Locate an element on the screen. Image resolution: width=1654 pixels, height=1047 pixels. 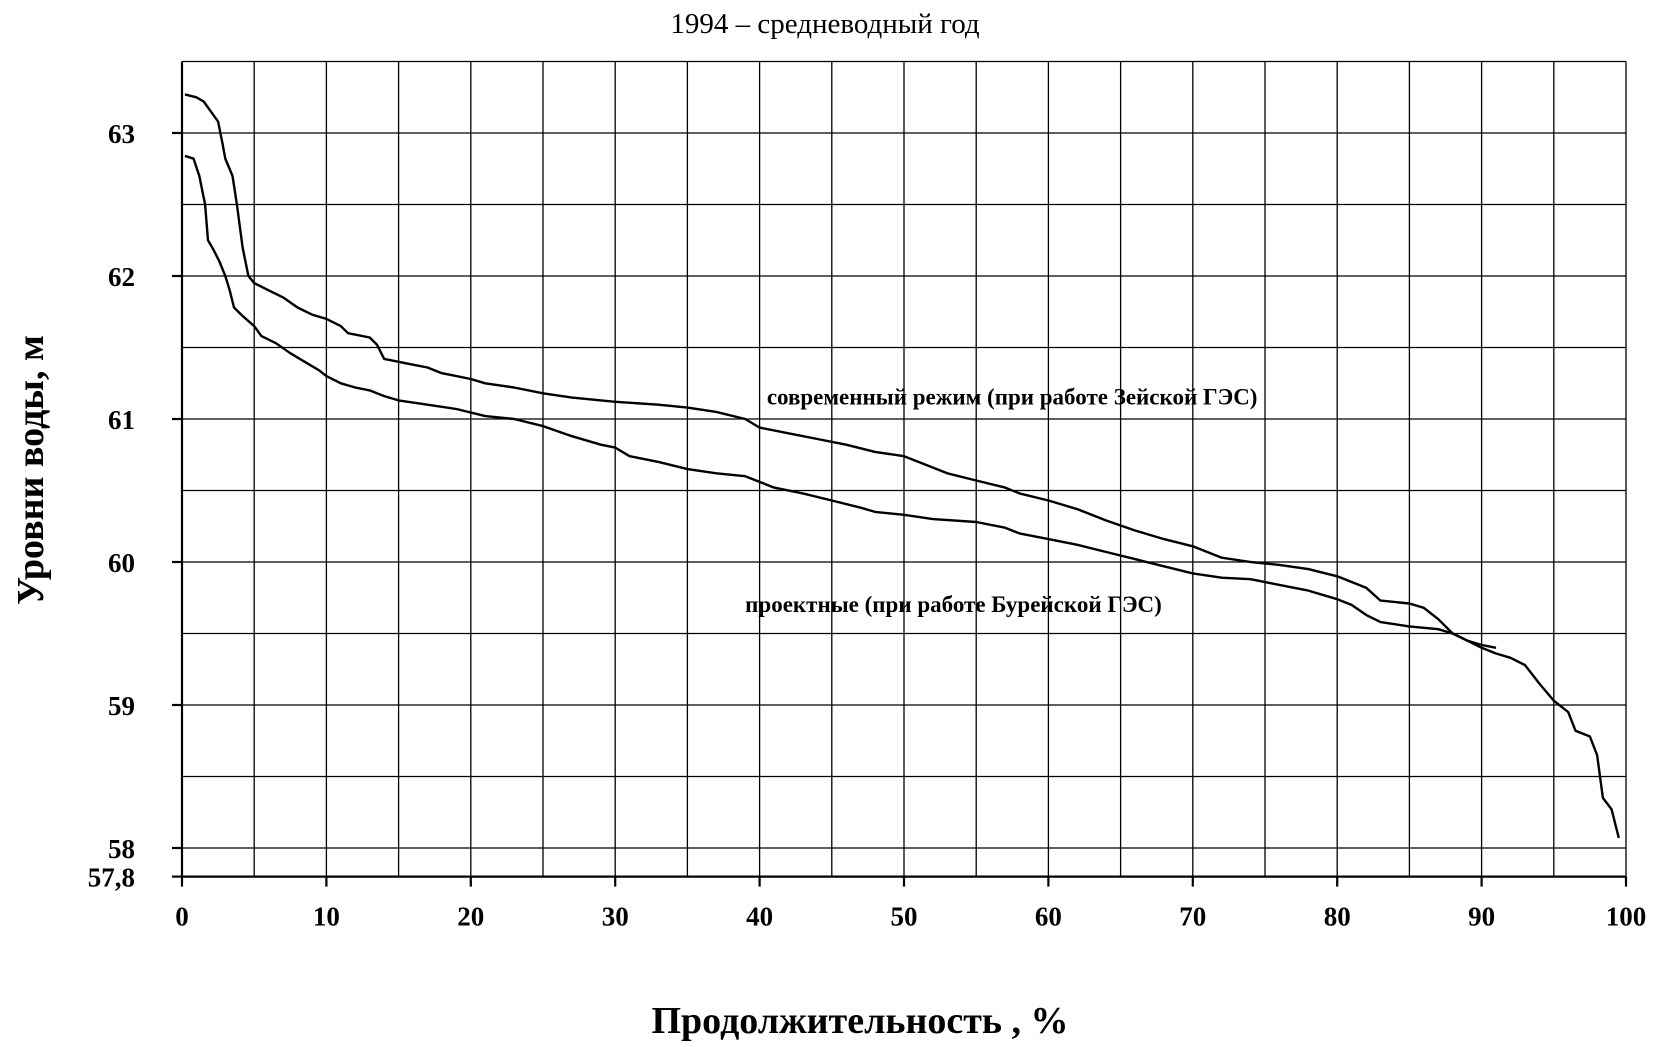
y-axis-title: Уровни воды, м is located at coordinates (31, 470).